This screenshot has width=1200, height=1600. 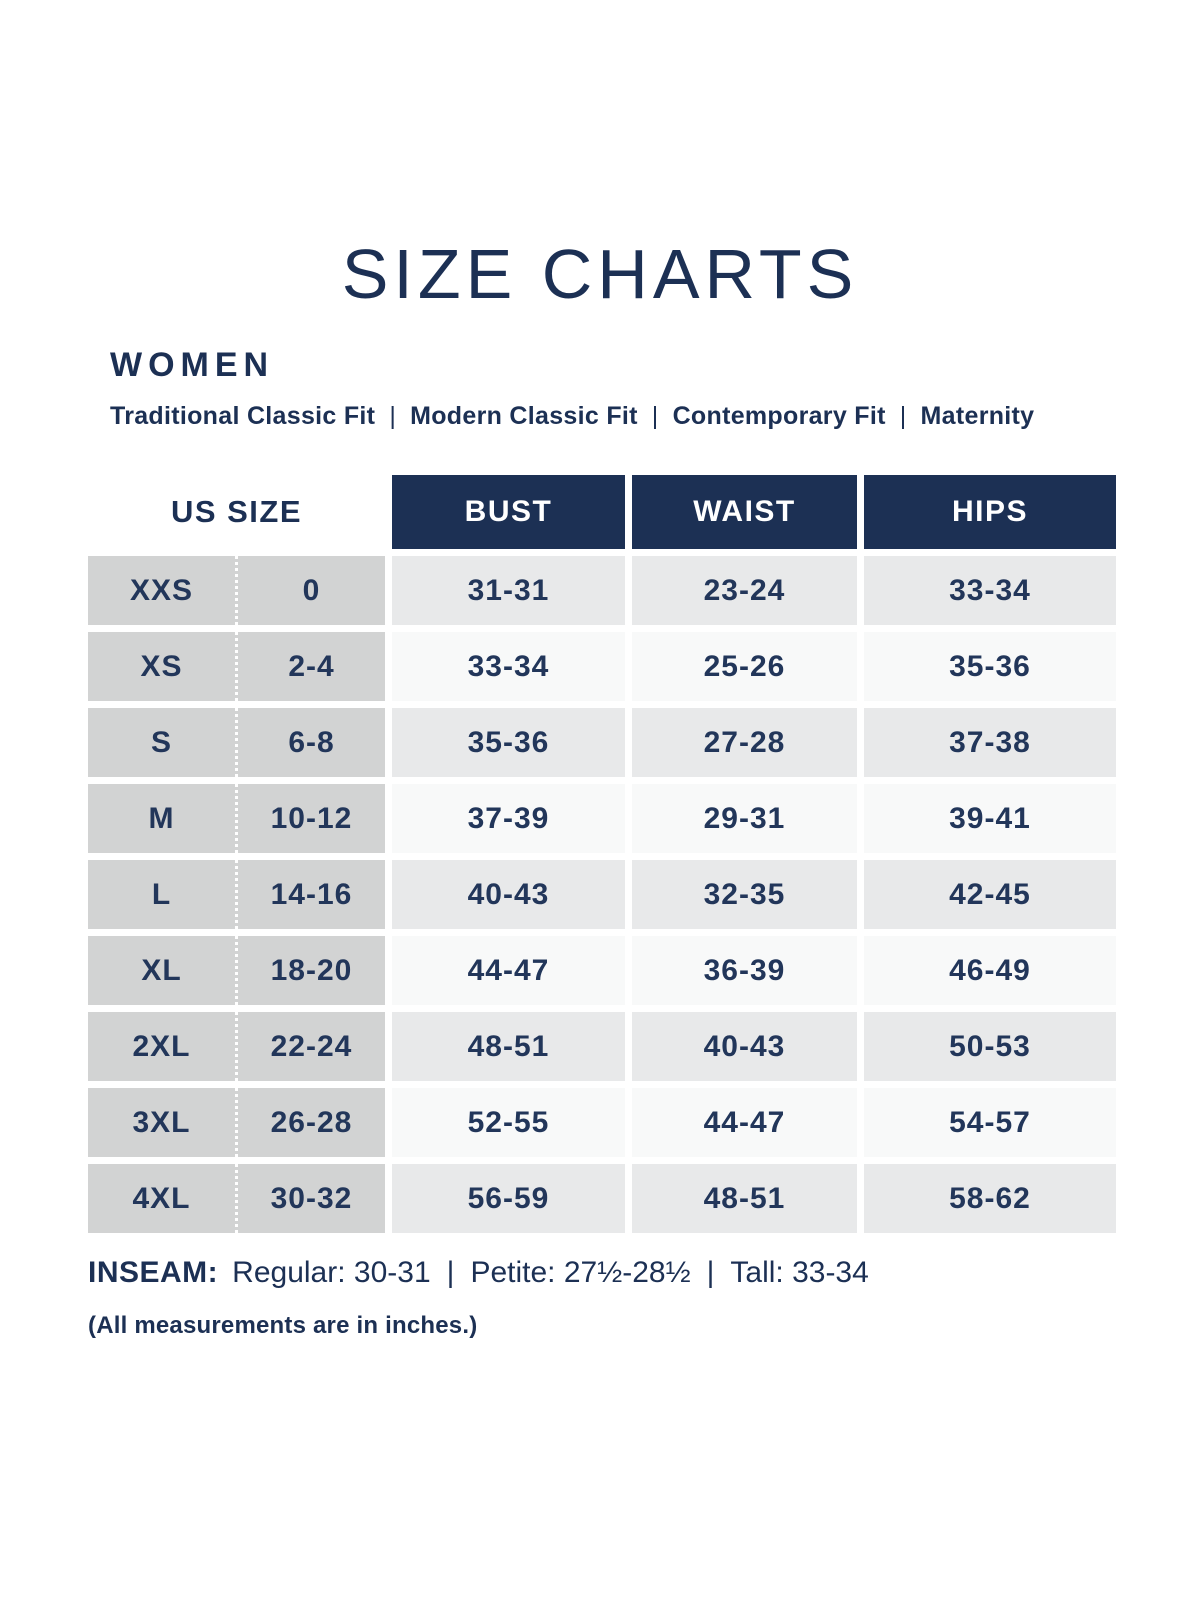 I want to click on table-row-us-size: XL 18-20, so click(x=236, y=970).